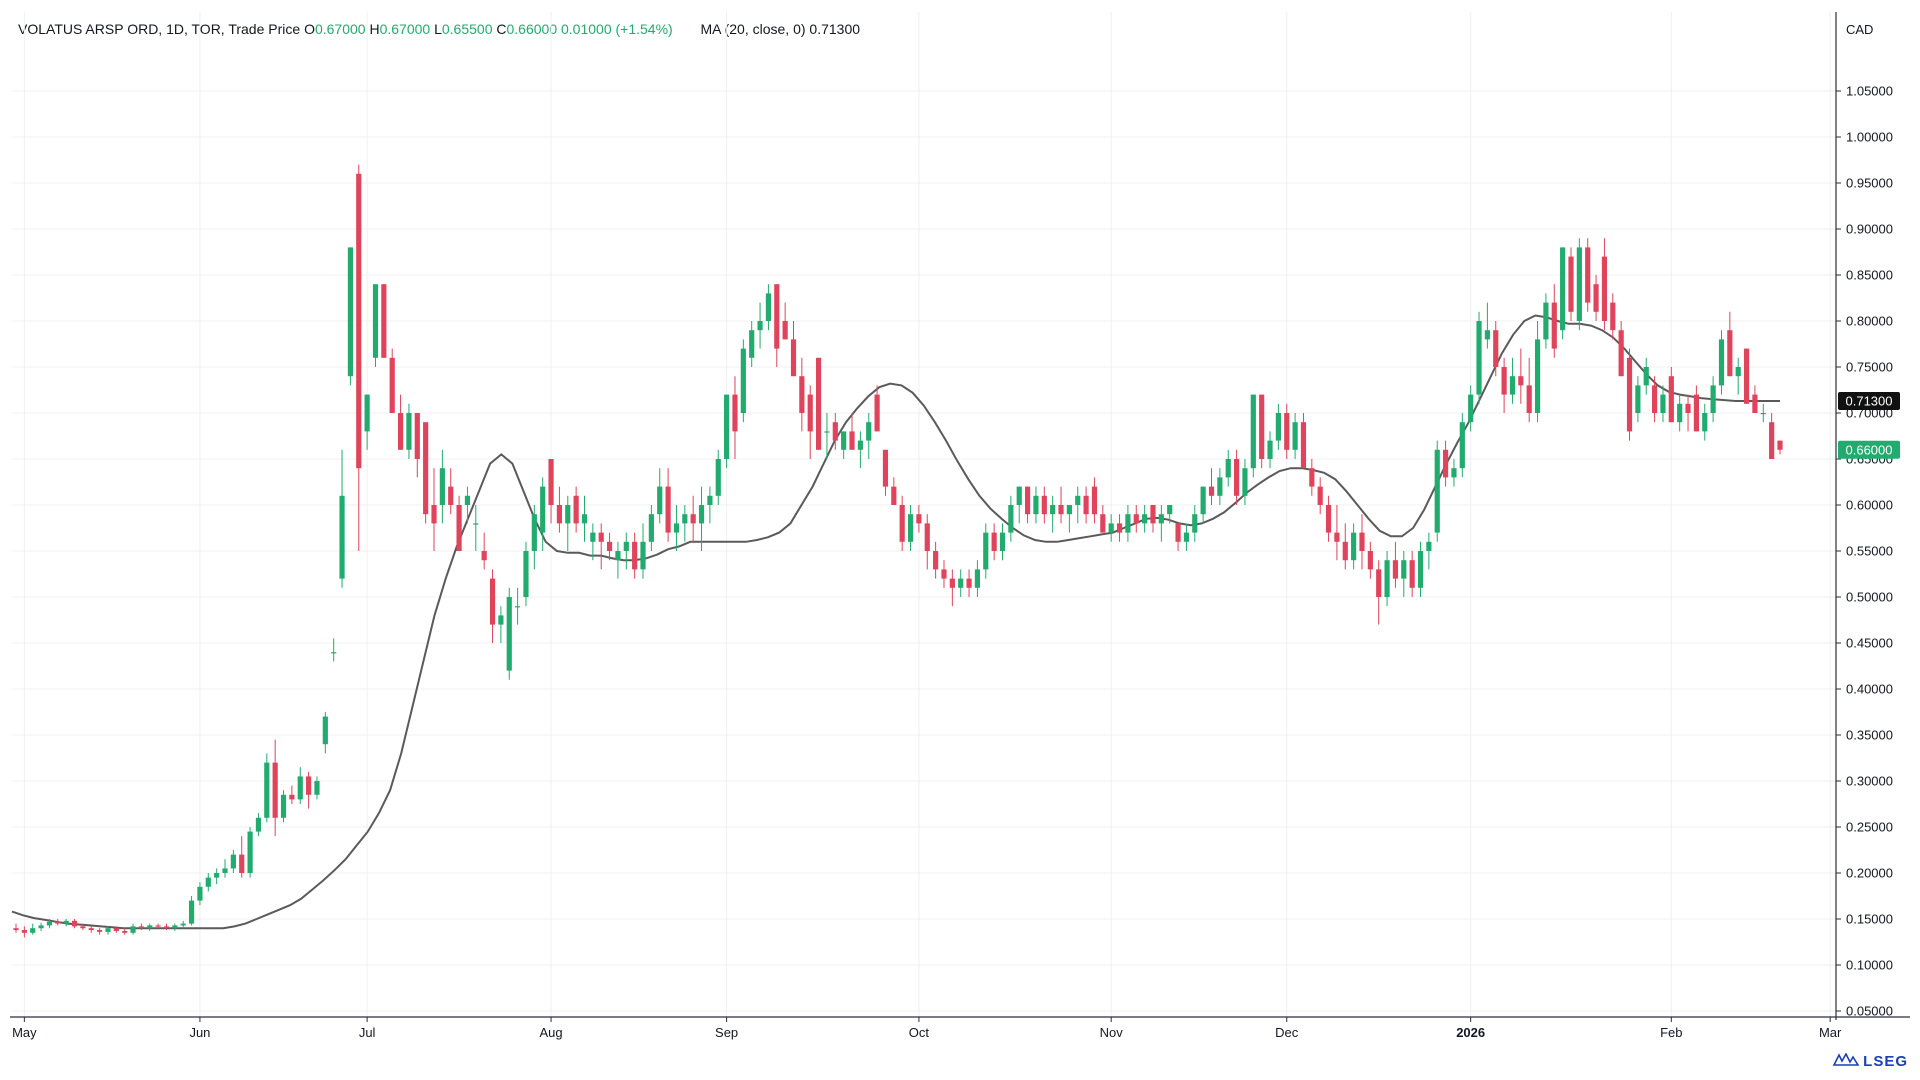 Image resolution: width=1920 pixels, height=1080 pixels. I want to click on last-price-badge-label: 0.66000, so click(1869, 449).